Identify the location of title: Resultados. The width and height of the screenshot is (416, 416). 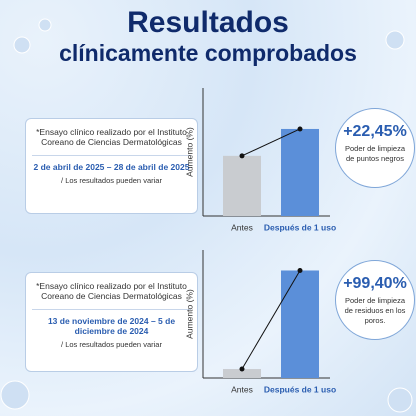
(208, 22).